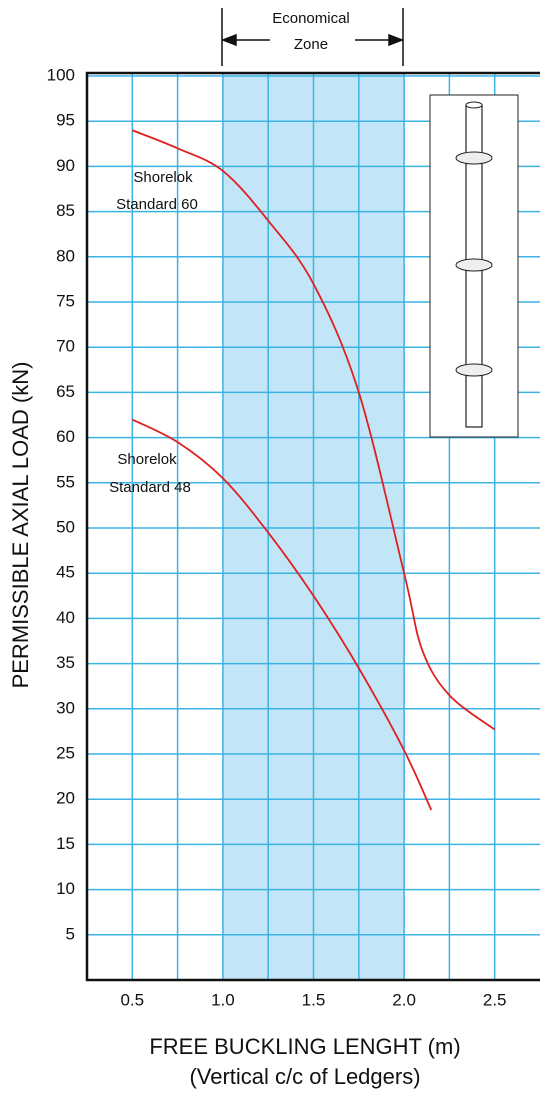 Image resolution: width=540 pixels, height=1097 pixels. Describe the element at coordinates (65, 165) in the screenshot. I see `y-tick-label: 90` at that location.